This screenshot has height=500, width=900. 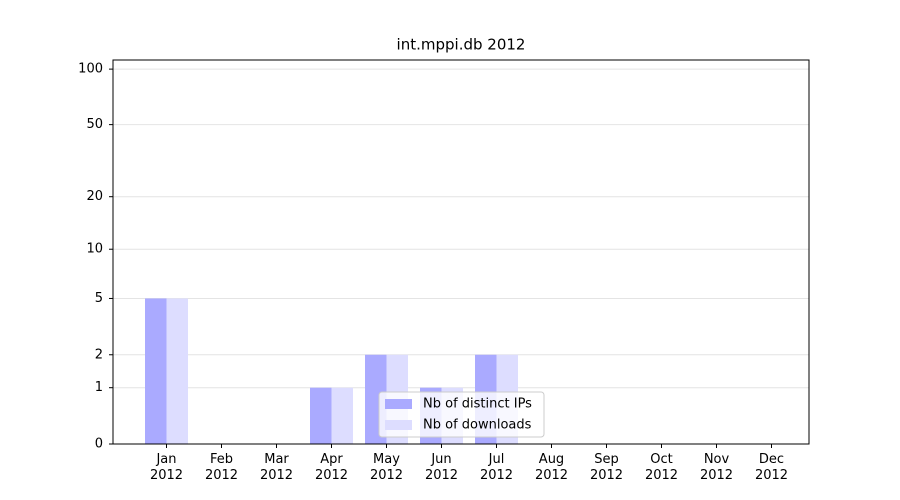 What do you see at coordinates (99, 387) in the screenshot?
I see `y-tick-label: 1` at bounding box center [99, 387].